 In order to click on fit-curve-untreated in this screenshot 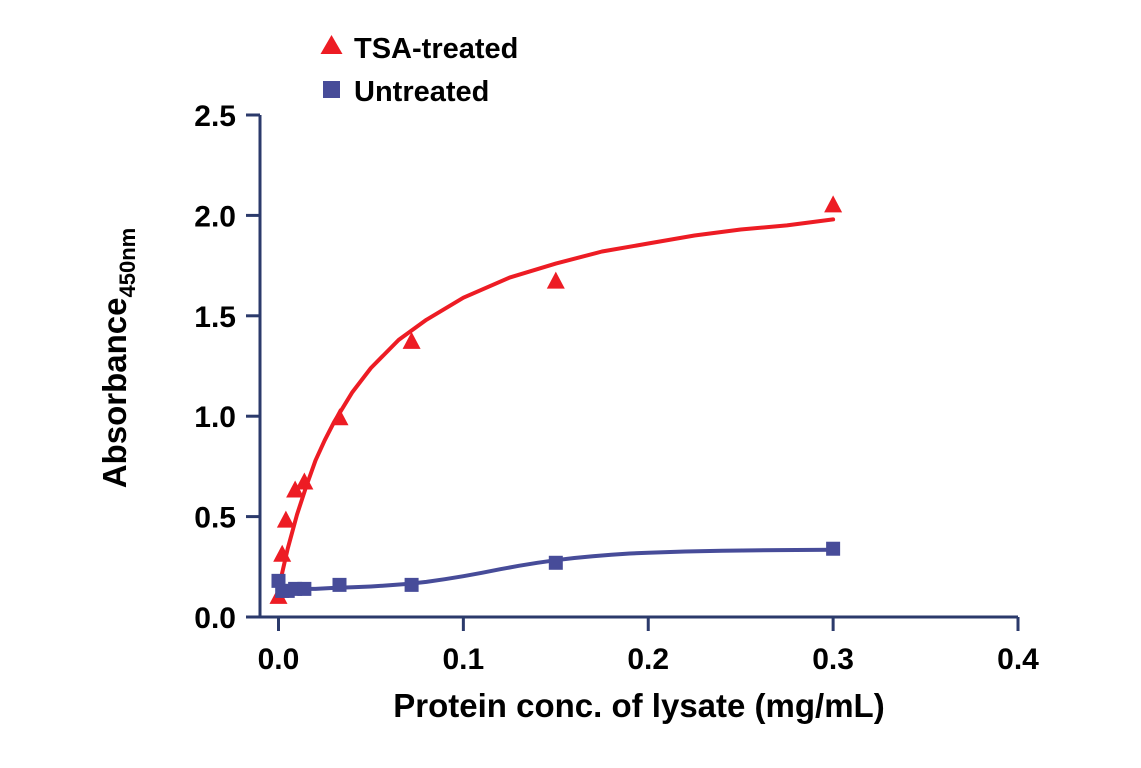, I will do `click(556, 569)`.